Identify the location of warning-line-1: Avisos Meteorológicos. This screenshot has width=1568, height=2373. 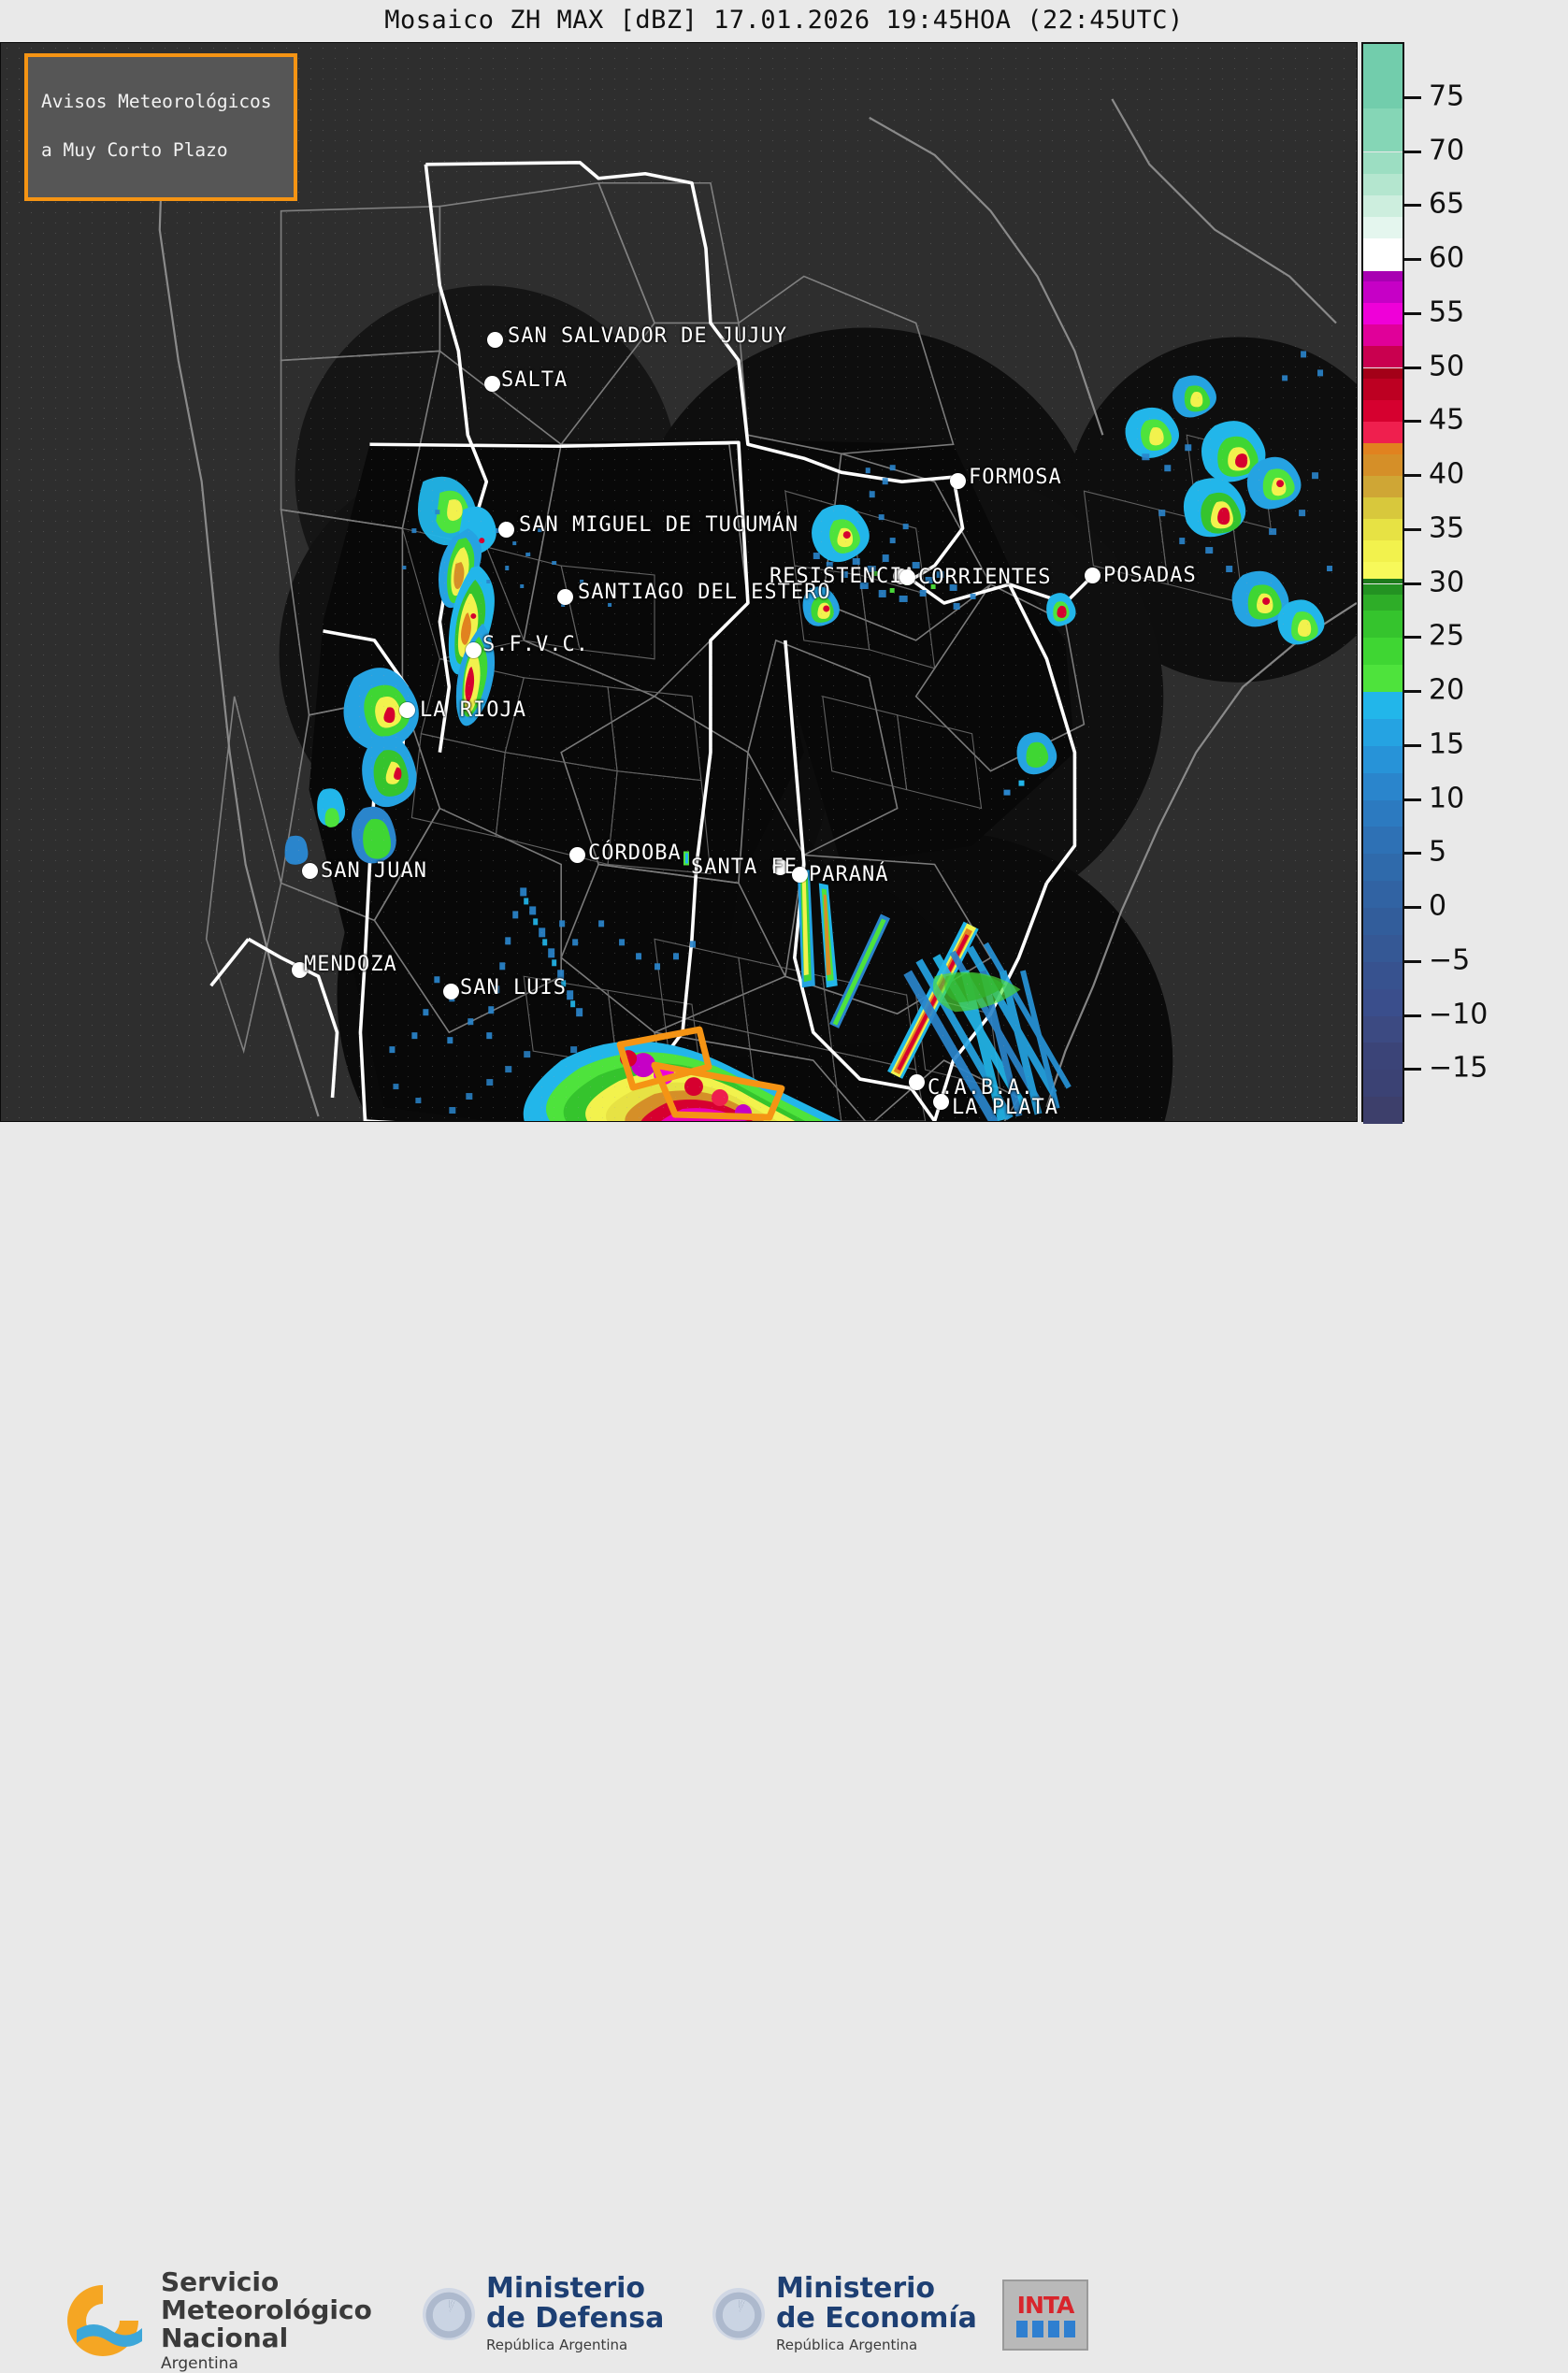
(156, 101).